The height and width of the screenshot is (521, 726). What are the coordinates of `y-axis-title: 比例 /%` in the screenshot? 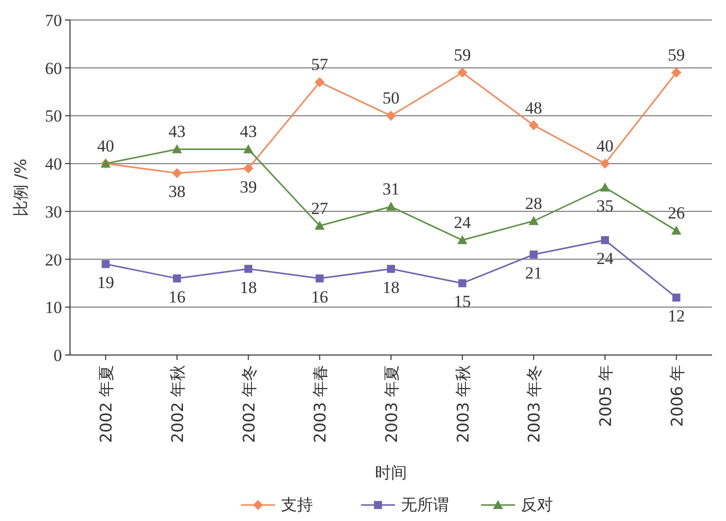 It's located at (20, 187).